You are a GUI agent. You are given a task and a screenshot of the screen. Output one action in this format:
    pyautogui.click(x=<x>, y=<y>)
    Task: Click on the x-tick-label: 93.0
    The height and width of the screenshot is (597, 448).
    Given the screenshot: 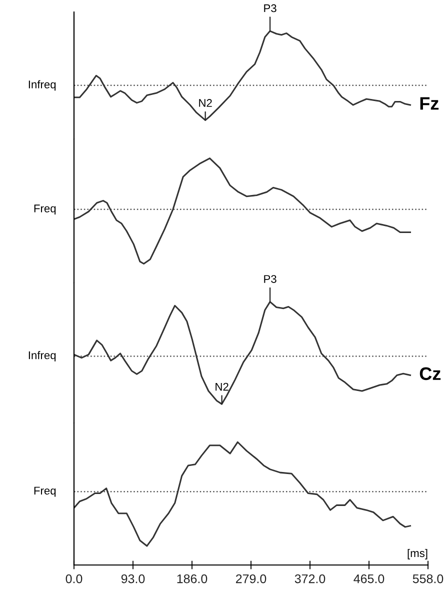 What is the action you would take?
    pyautogui.click(x=133, y=579)
    